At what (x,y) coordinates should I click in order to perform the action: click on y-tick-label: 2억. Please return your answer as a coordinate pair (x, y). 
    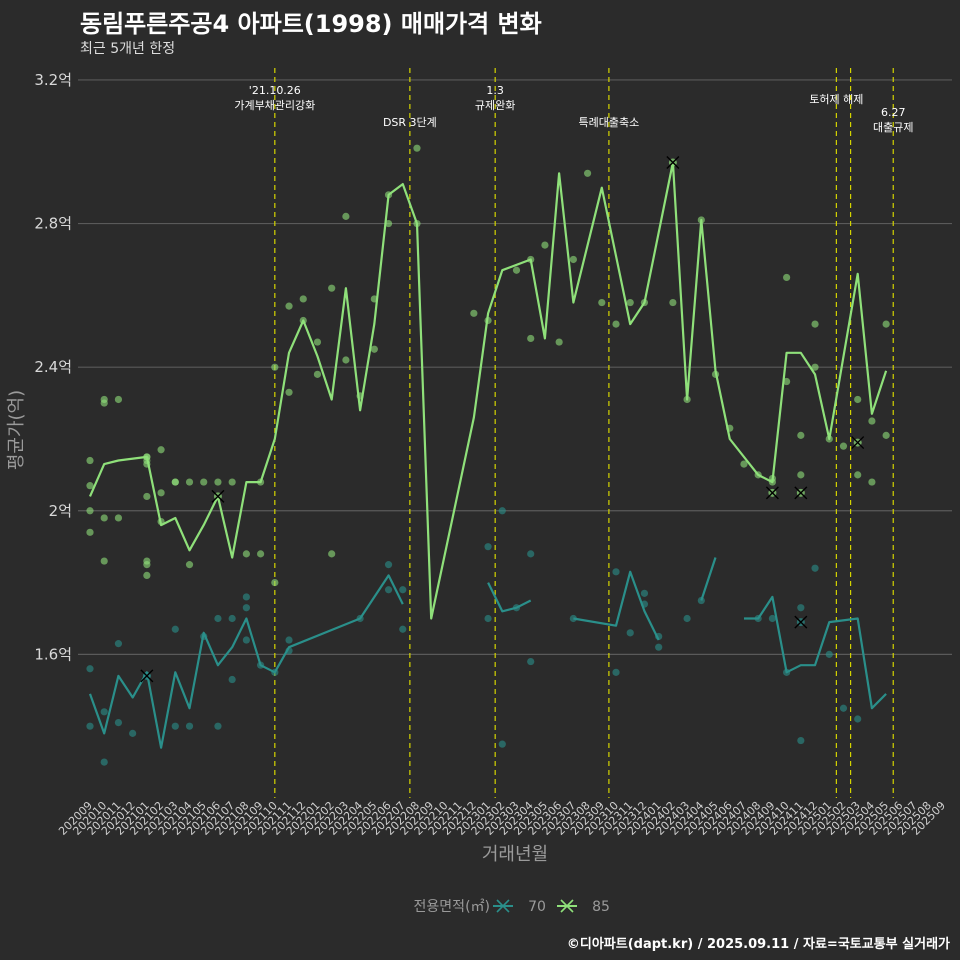
    Looking at the image, I should click on (60, 511).